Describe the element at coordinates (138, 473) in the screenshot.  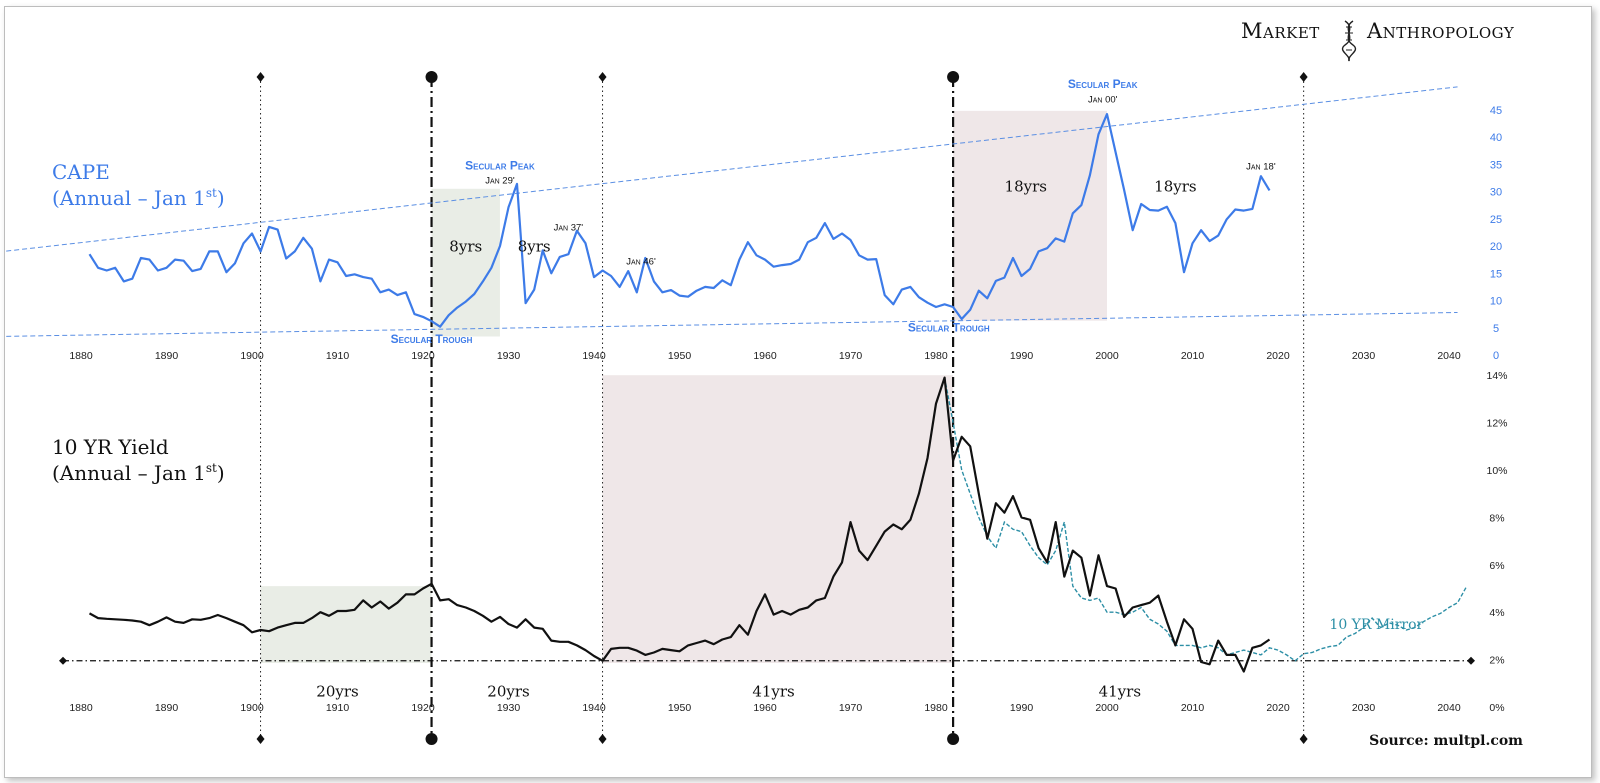
I see `yield-subtitle: (Annual – Jan 1st)` at that location.